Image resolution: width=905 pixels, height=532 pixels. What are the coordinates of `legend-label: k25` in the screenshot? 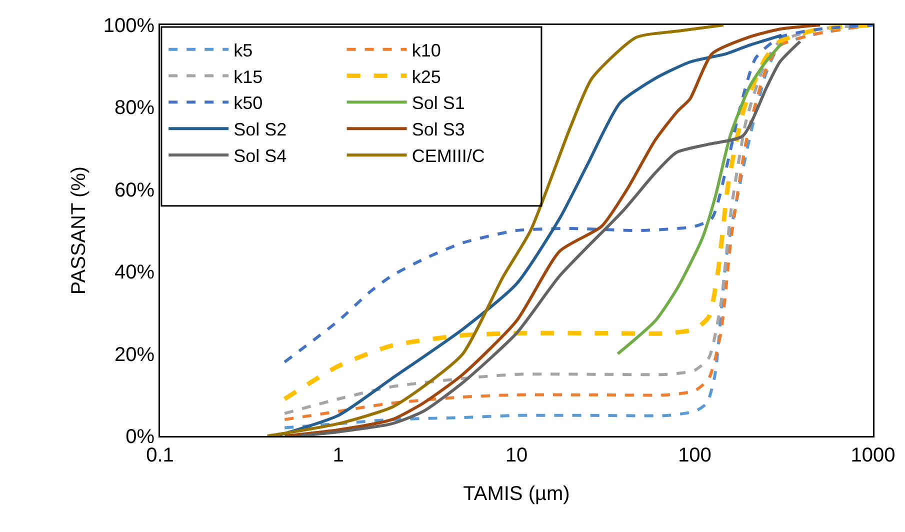 It's located at (426, 76).